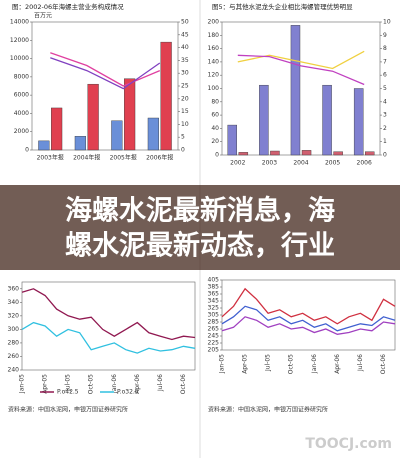 This screenshot has height=458, width=400. Describe the element at coordinates (14, 370) in the screenshot. I see `y-tick-label: 240` at that location.